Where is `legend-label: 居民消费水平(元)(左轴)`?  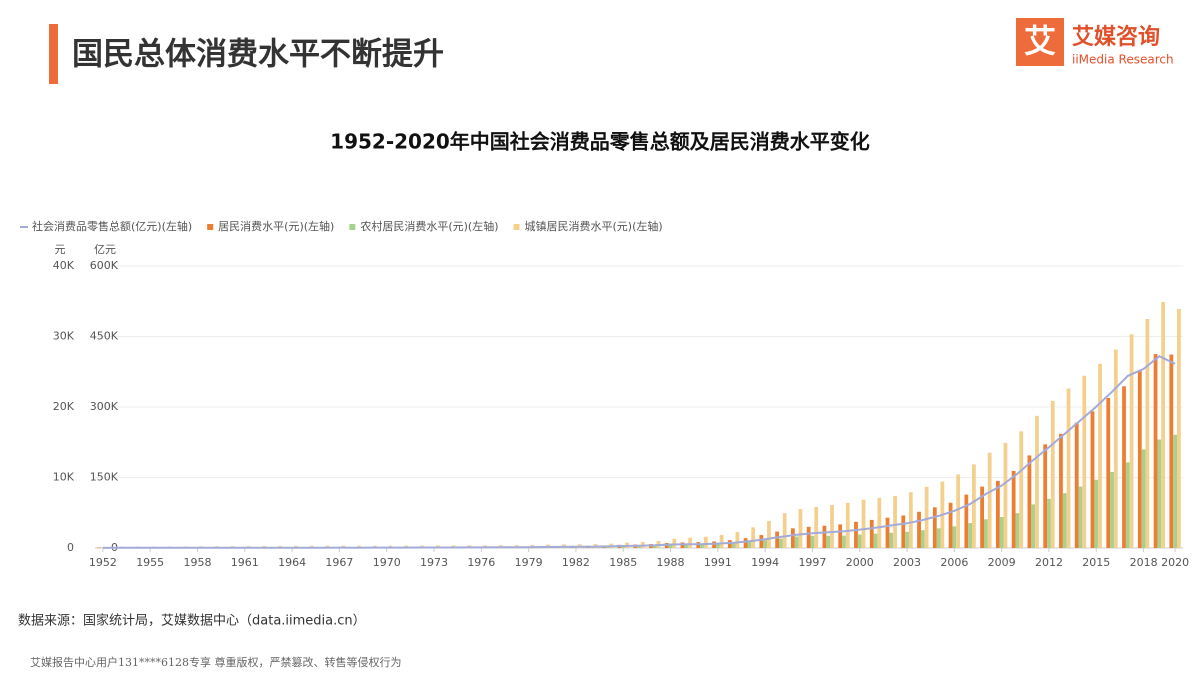 legend-label: 居民消费水平(元)(左轴) is located at coordinates (276, 226).